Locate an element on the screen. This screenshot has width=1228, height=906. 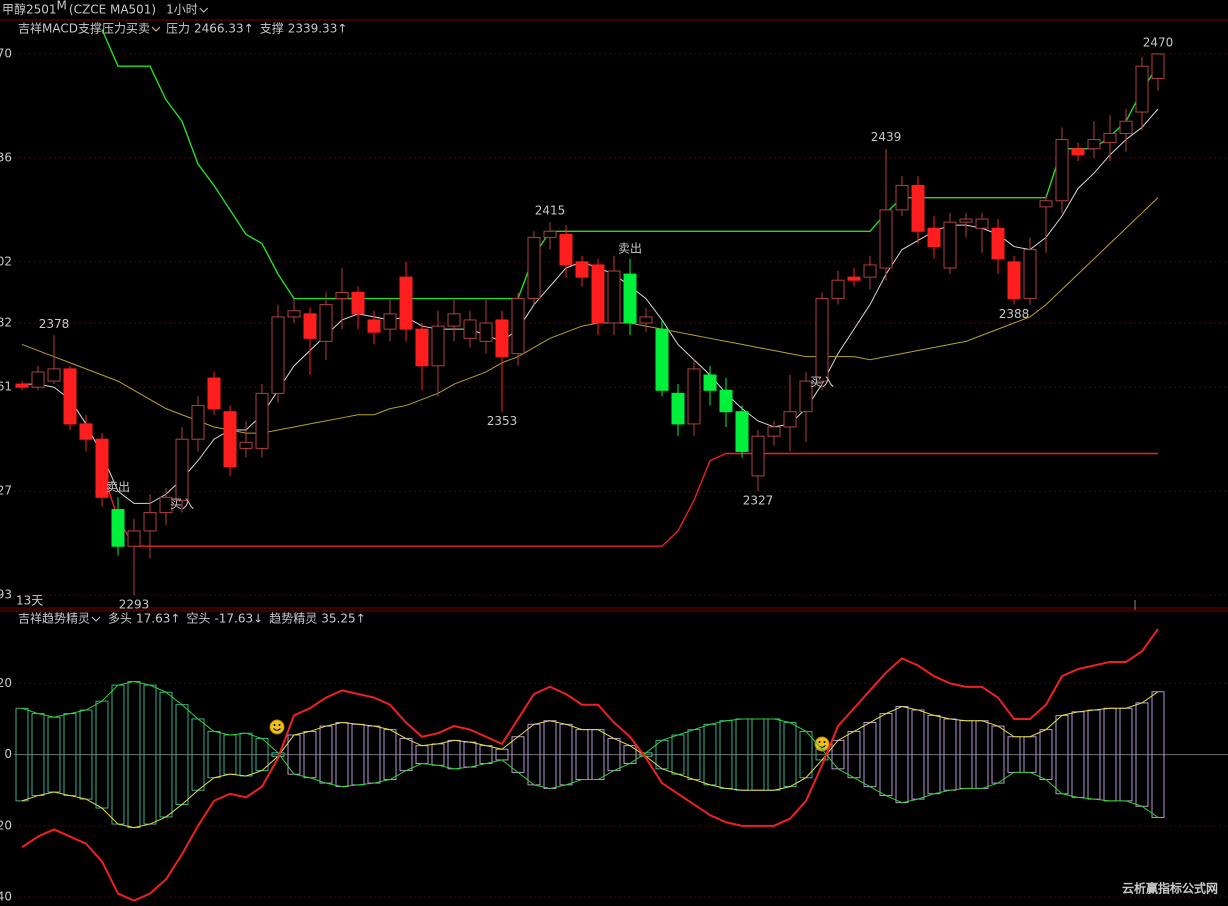
contract-code: (CZCE MA501) is located at coordinates (112, 10).